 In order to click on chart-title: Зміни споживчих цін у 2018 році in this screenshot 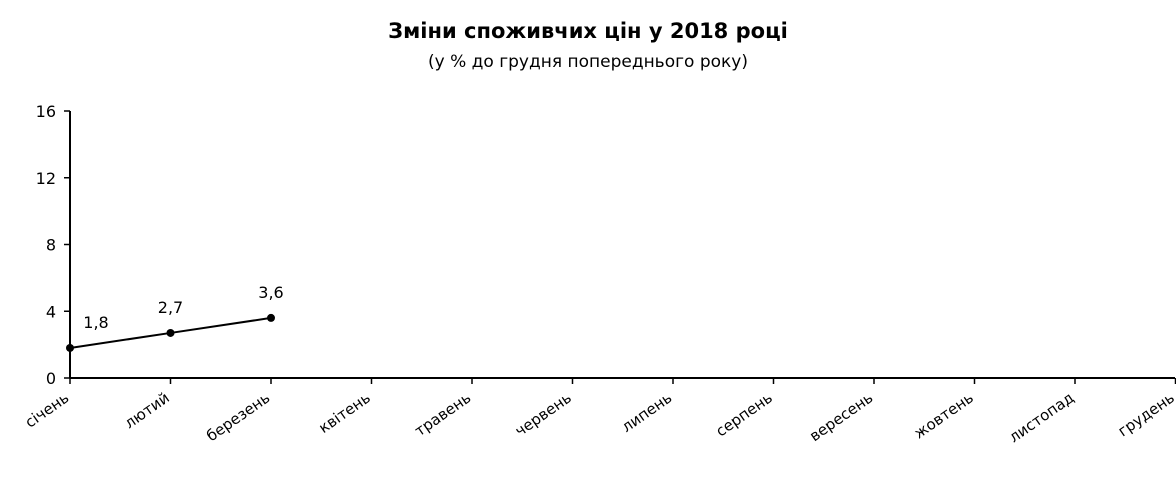, I will do `click(588, 31)`.